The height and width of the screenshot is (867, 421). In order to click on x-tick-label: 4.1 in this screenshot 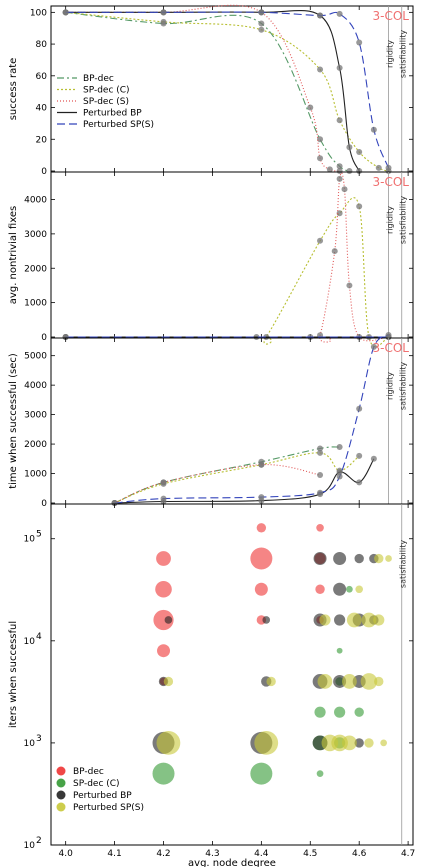, I will do `click(114, 854)`.